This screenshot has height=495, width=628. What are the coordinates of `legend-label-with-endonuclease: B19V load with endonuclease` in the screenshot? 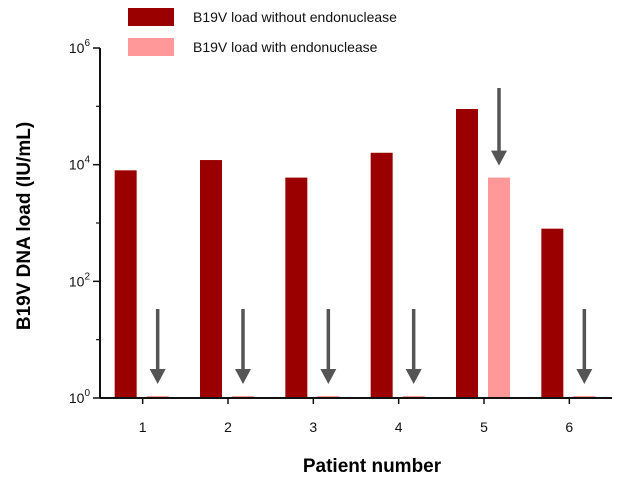 It's located at (285, 47).